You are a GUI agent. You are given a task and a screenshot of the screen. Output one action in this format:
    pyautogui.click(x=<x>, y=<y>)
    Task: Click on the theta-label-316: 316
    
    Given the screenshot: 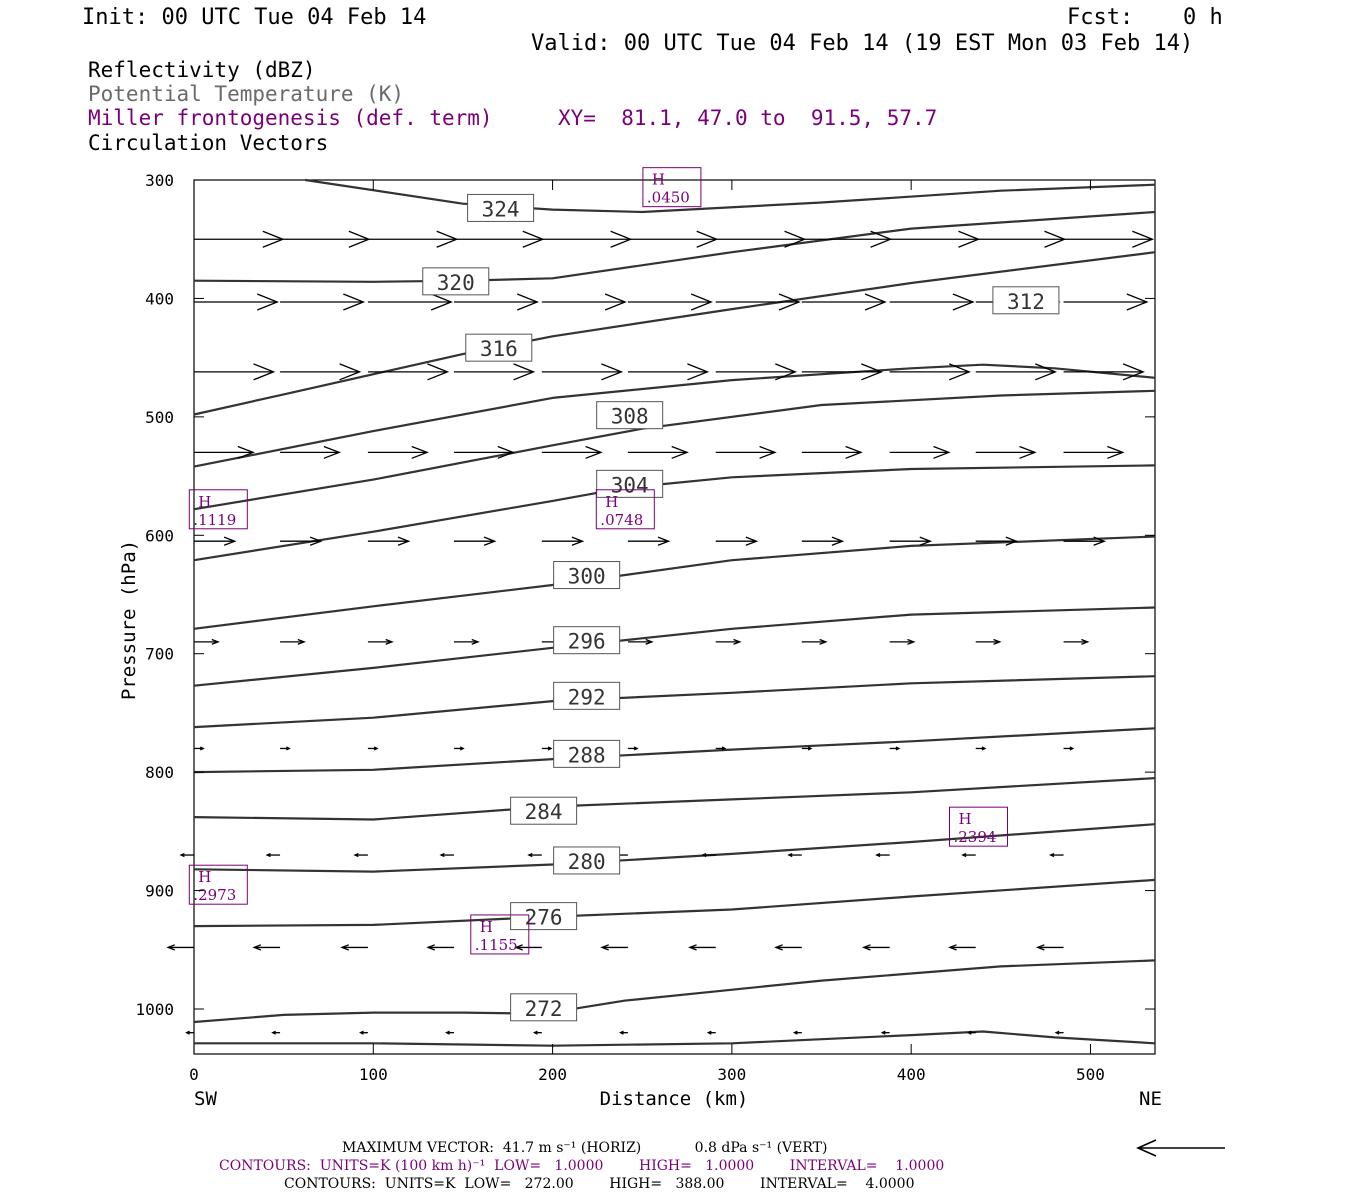 What is the action you would take?
    pyautogui.click(x=499, y=347)
    